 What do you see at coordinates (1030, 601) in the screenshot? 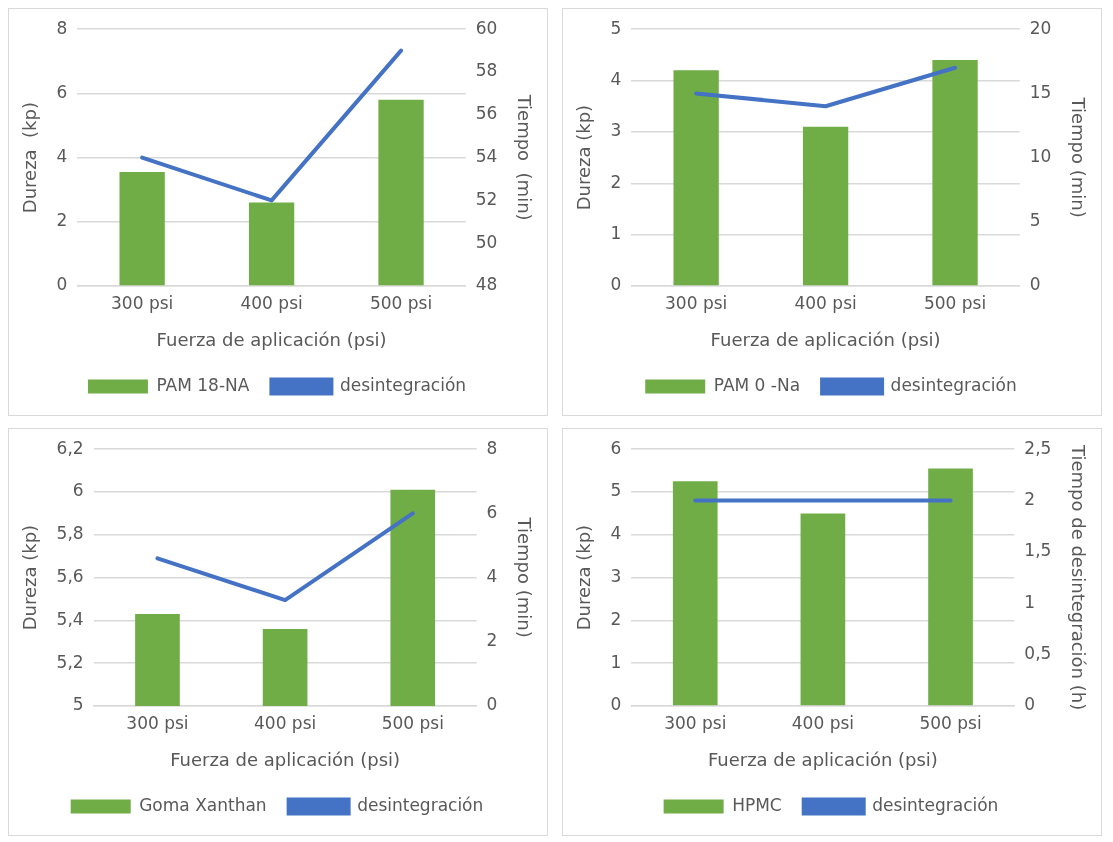
I see `y2-tick-label: 1` at bounding box center [1030, 601].